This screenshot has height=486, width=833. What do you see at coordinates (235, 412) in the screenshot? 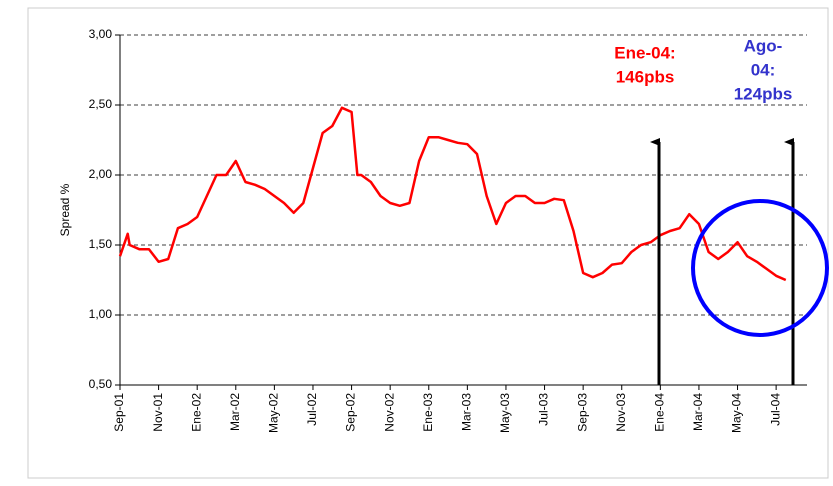
I see `x-tick-label: Mar-02` at bounding box center [235, 412].